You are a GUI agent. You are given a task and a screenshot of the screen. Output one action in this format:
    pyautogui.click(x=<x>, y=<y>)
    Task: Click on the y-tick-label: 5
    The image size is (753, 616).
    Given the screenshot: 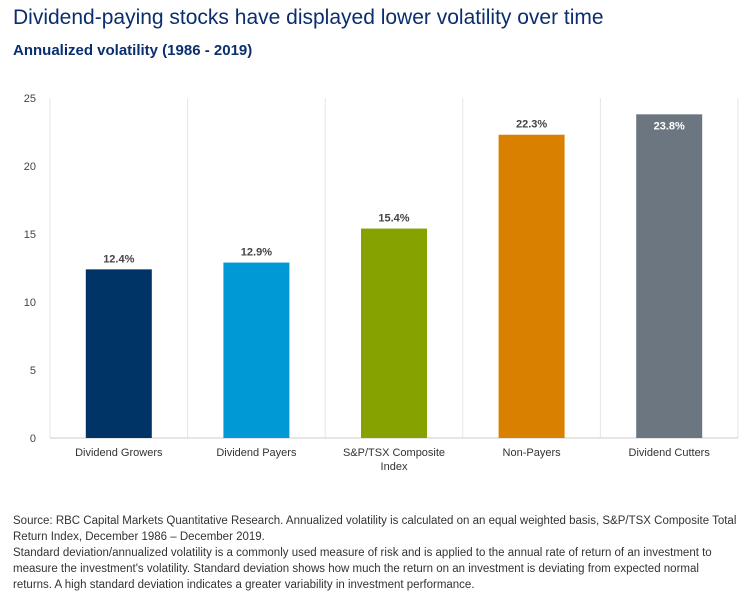 What is the action you would take?
    pyautogui.click(x=33, y=371)
    